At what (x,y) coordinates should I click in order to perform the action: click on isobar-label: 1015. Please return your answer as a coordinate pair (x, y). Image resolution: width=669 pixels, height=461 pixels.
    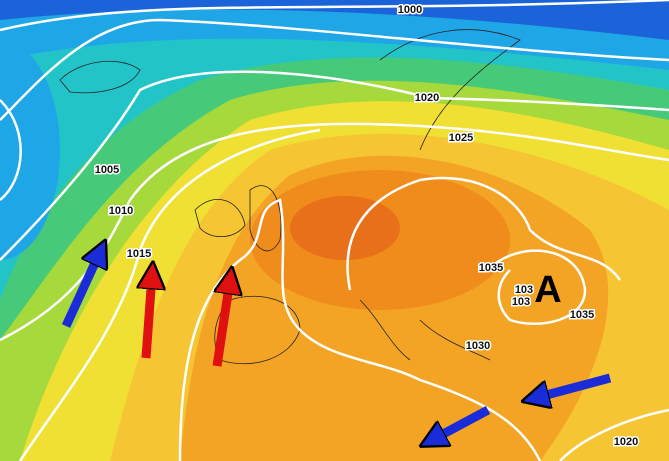
    Looking at the image, I should click on (139, 254).